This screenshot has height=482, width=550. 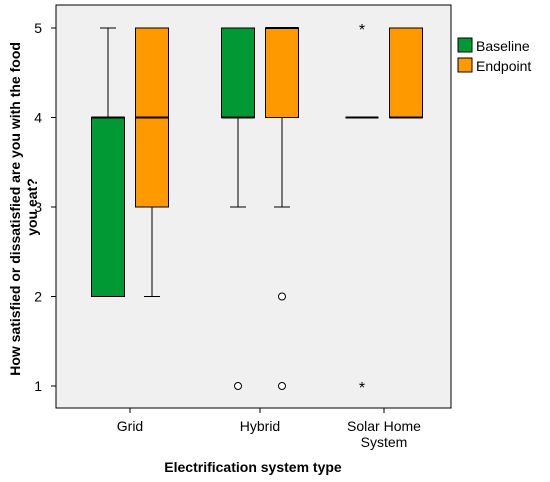 I want to click on x-tick-label-line: Hybrid, so click(x=260, y=426).